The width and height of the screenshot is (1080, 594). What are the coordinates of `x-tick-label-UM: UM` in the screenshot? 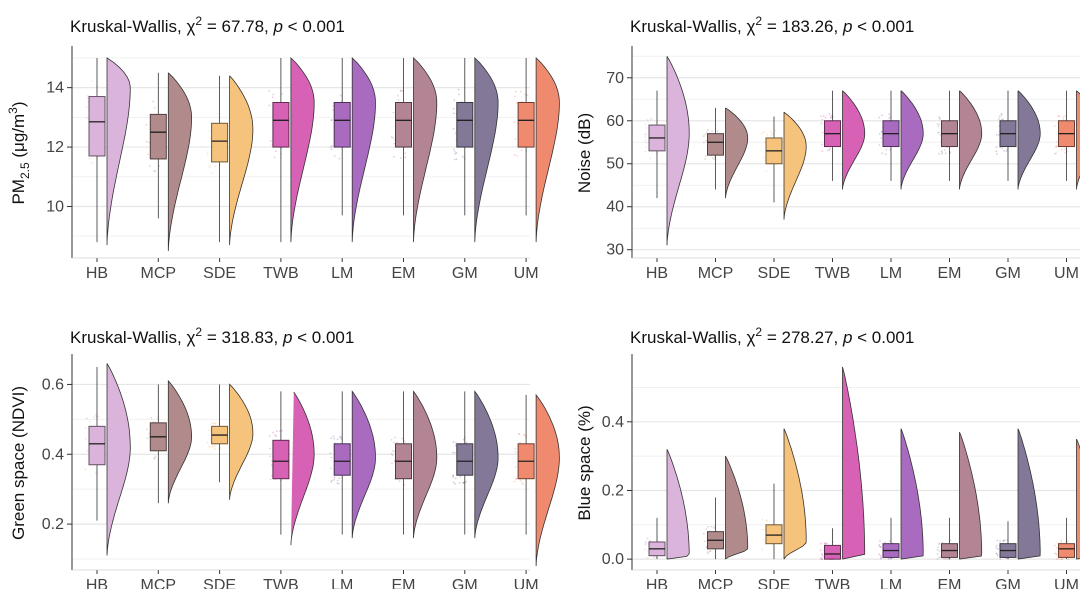 It's located at (1066, 273).